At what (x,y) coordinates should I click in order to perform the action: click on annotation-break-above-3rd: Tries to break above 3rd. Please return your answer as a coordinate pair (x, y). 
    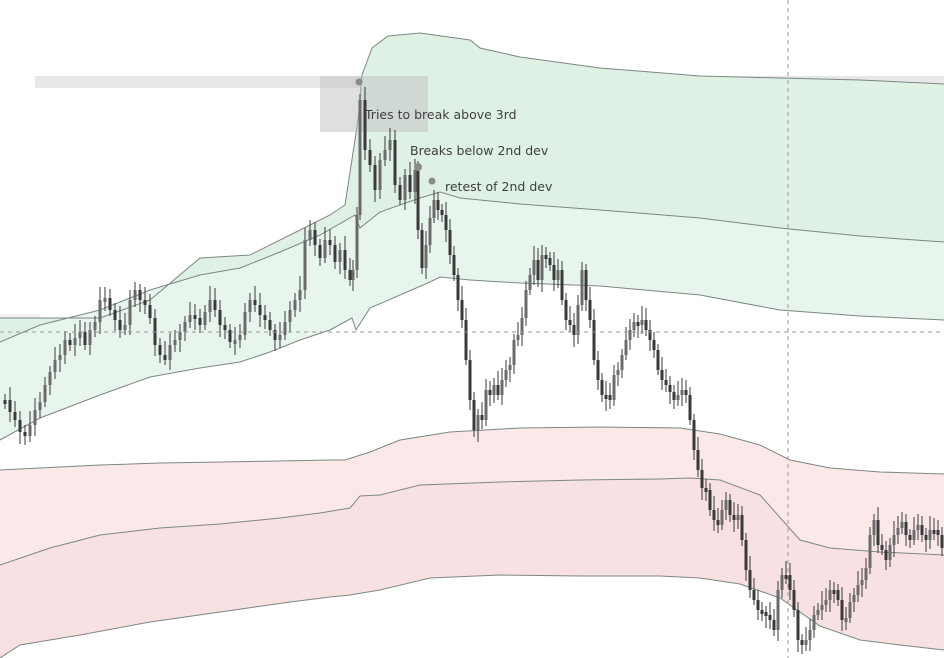
    Looking at the image, I should click on (440, 114).